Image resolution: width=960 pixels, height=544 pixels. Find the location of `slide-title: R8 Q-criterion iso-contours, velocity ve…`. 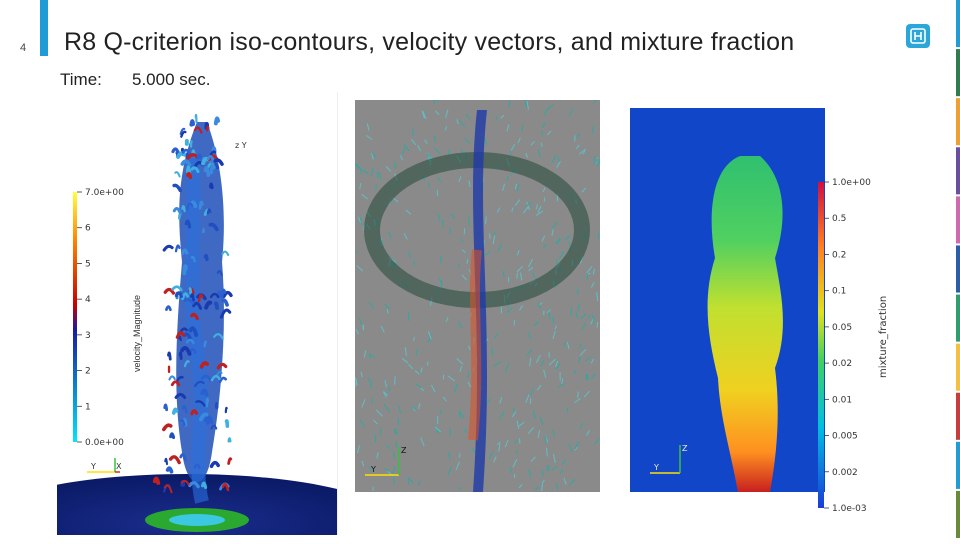

slide-title: R8 Q-criterion iso-contours, velocity ve… is located at coordinates (429, 42).